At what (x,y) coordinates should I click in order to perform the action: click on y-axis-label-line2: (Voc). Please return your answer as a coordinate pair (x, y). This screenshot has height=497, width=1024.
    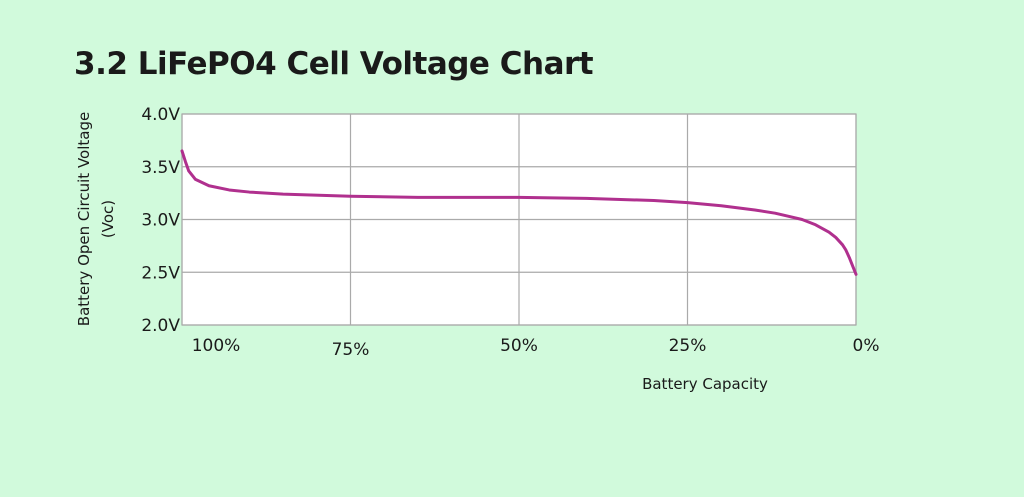
    Looking at the image, I should click on (108, 219).